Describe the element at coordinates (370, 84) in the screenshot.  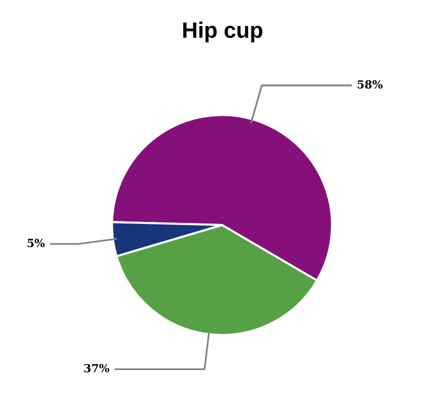
I see `data-label: 58%` at that location.